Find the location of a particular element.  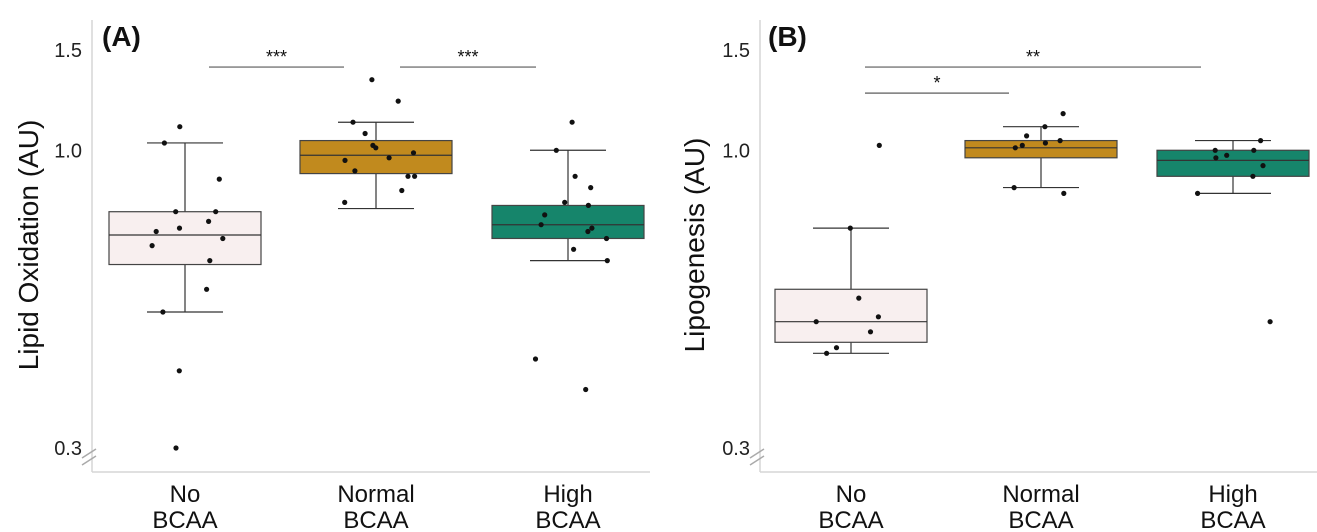

y-axis-label: Lipid Oxidation (AU) is located at coordinates (28, 245).